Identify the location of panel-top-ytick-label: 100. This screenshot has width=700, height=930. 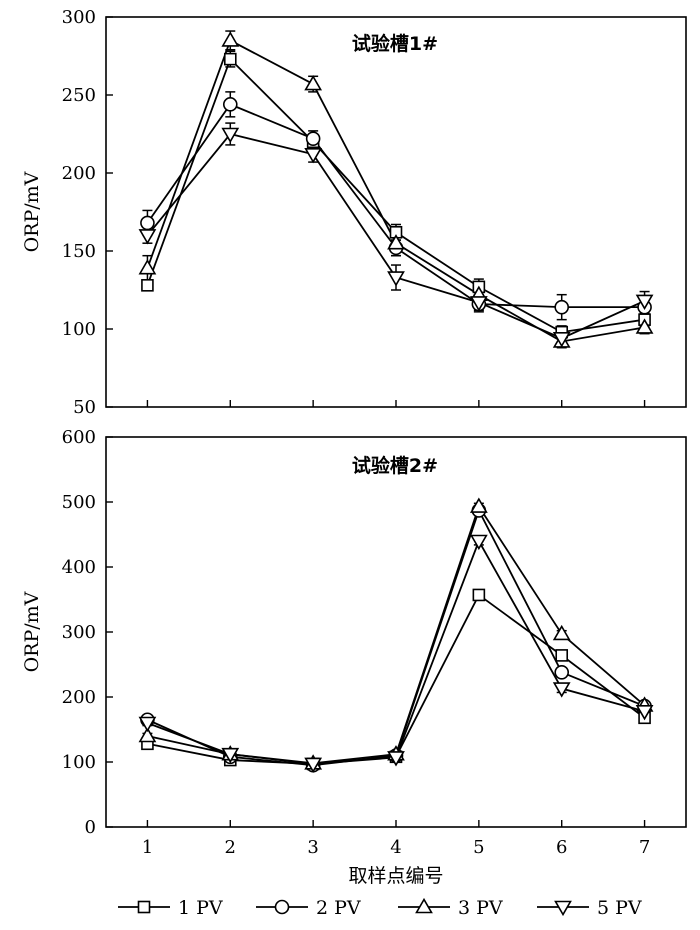
(79, 329).